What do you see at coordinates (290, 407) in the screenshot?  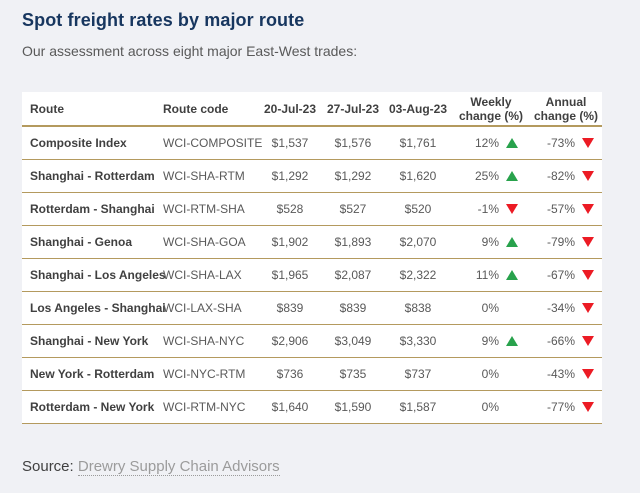 I see `rate-cell-20-jul: $1,640` at bounding box center [290, 407].